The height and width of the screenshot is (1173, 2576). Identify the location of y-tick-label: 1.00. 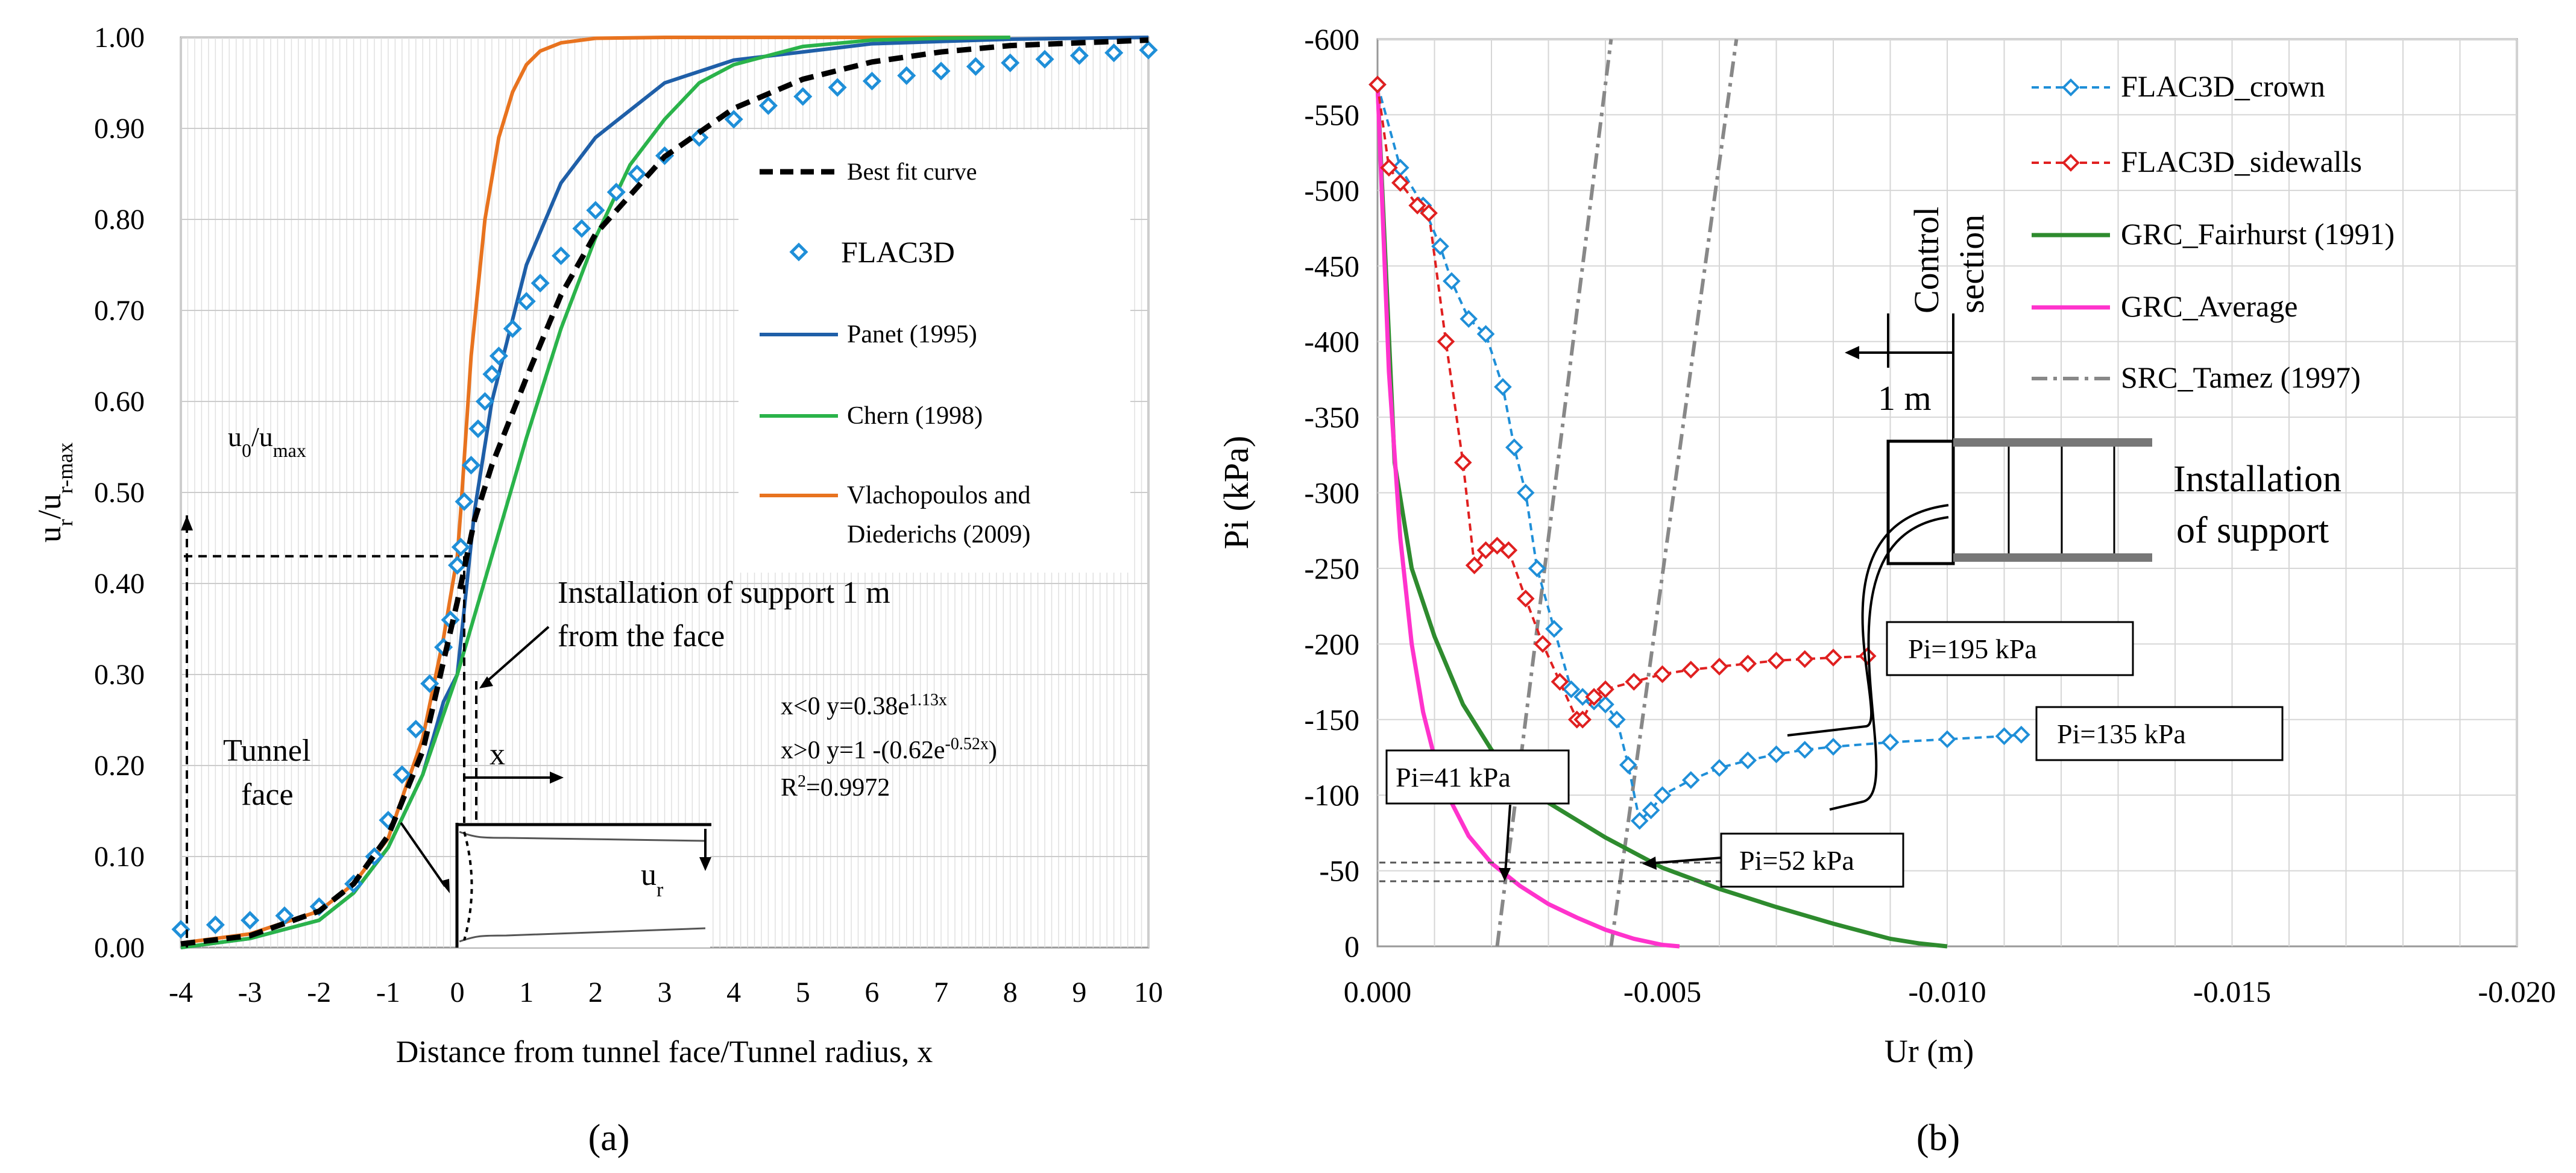
(119, 38).